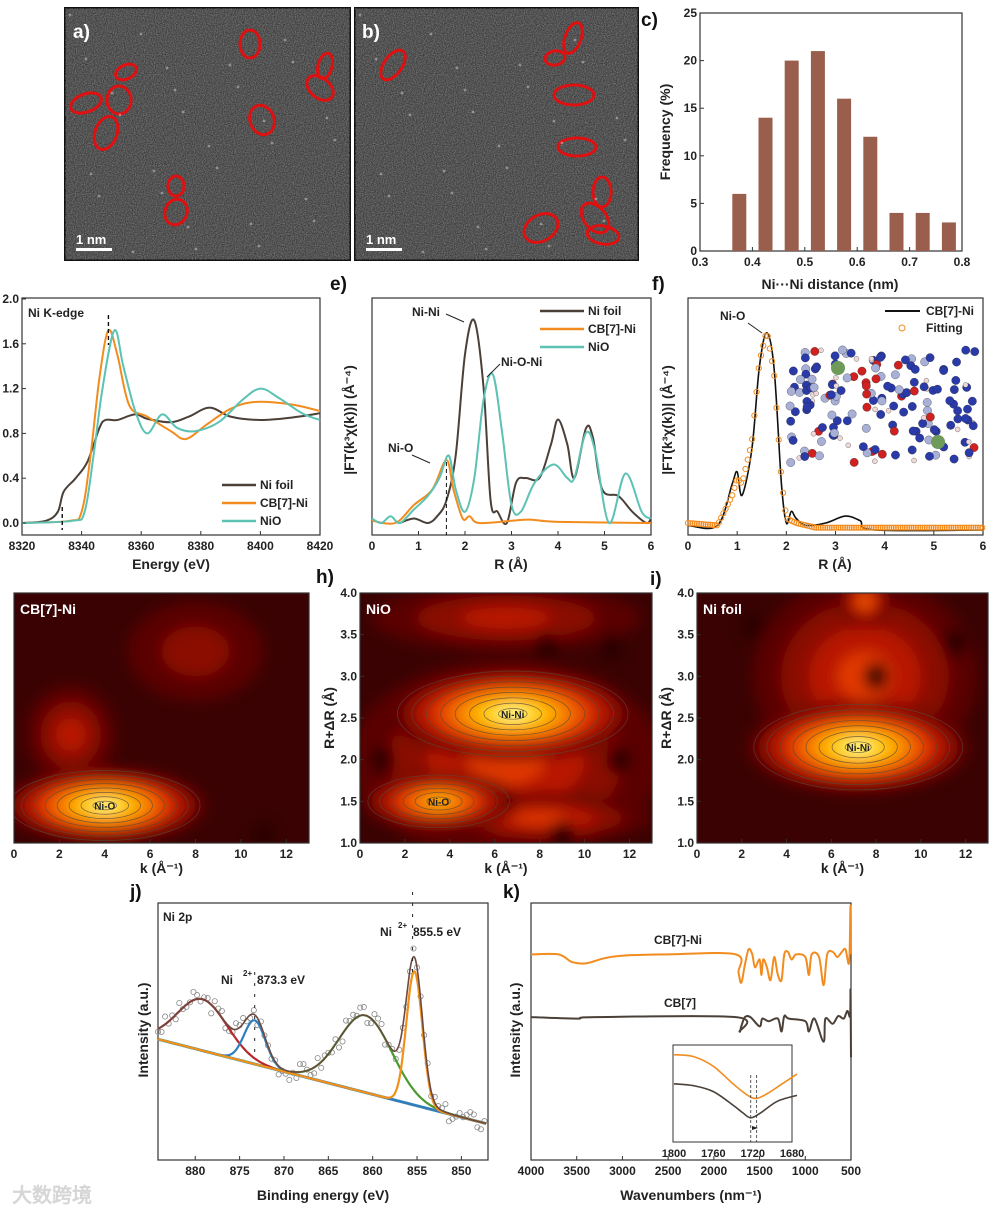 Image resolution: width=997 pixels, height=1211 pixels. What do you see at coordinates (576, 1171) in the screenshot?
I see `x-tick-label: 3500` at bounding box center [576, 1171].